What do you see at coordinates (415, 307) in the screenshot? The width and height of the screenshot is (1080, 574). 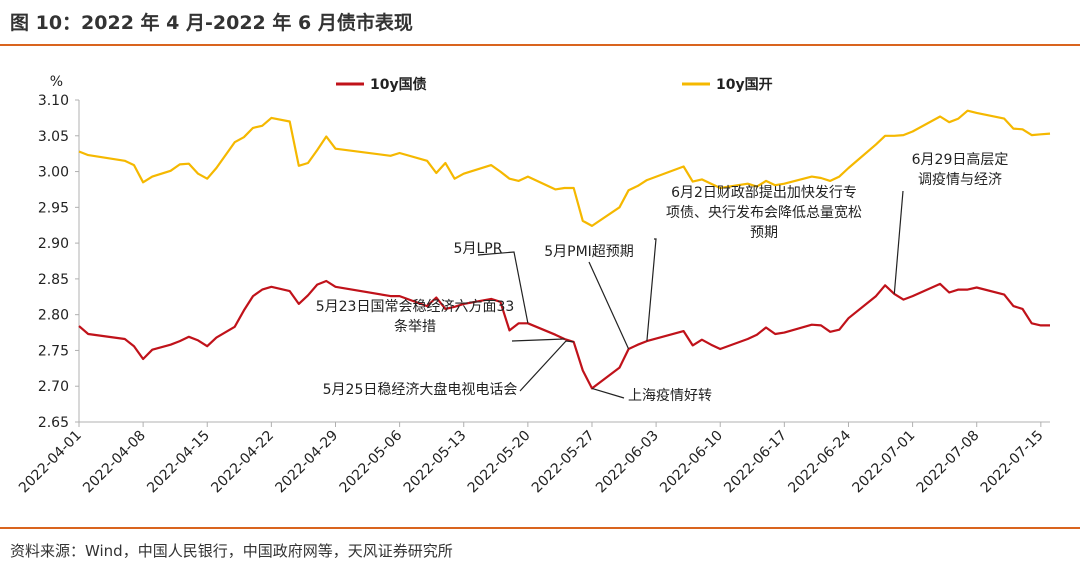 I see `annotation-label: 5月23日国常会稳经济六方面33` at bounding box center [415, 307].